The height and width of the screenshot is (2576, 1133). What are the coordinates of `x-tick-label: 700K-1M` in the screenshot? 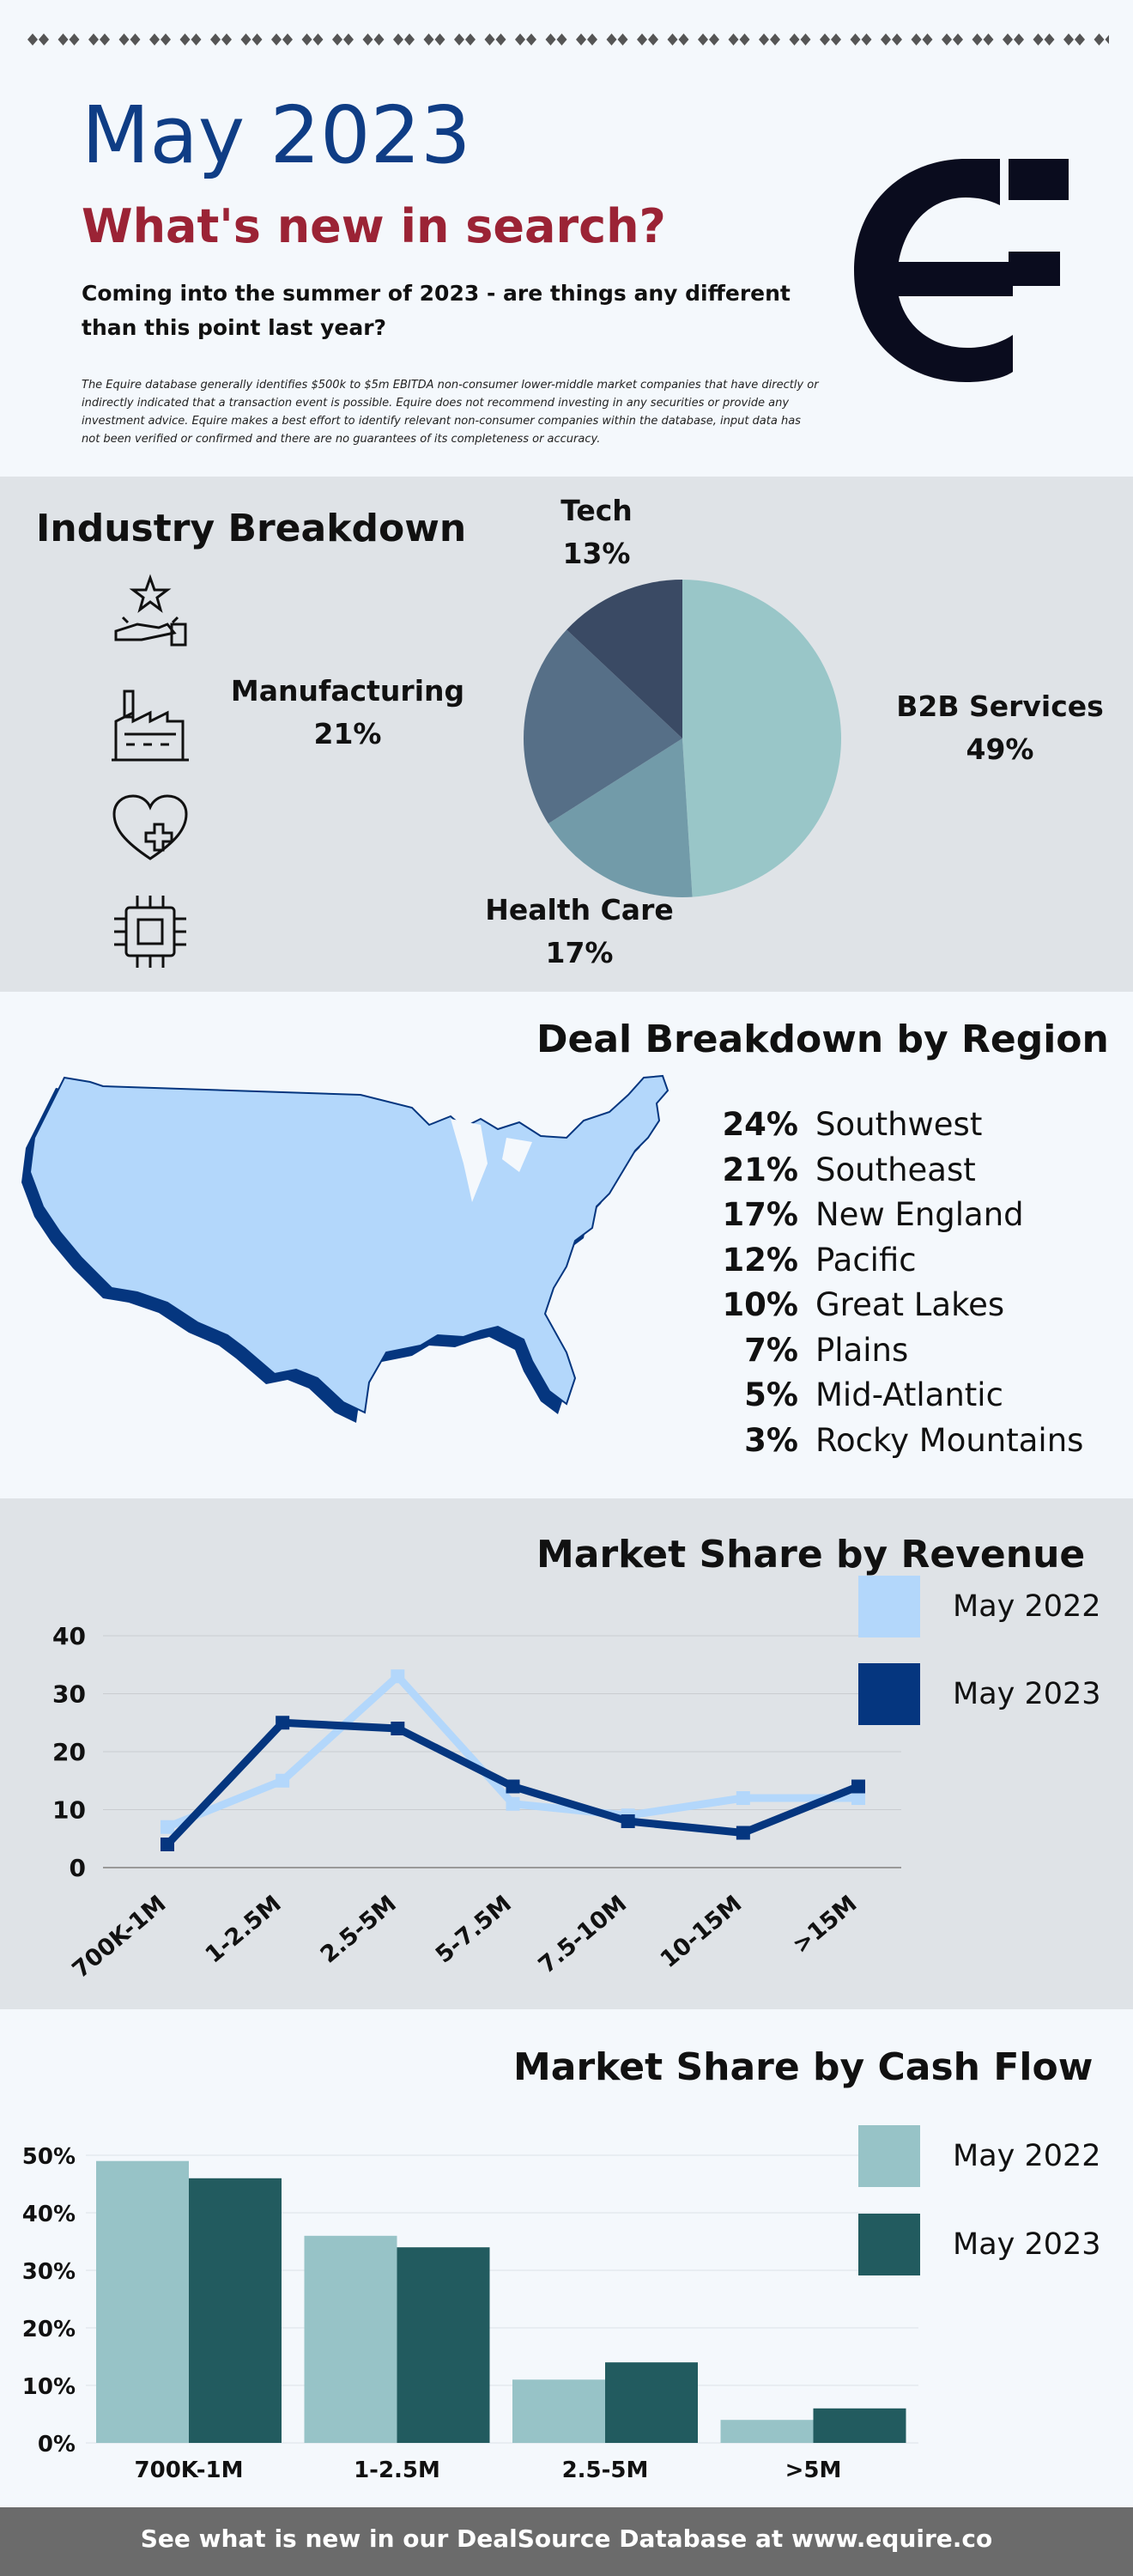 It's located at (189, 2470).